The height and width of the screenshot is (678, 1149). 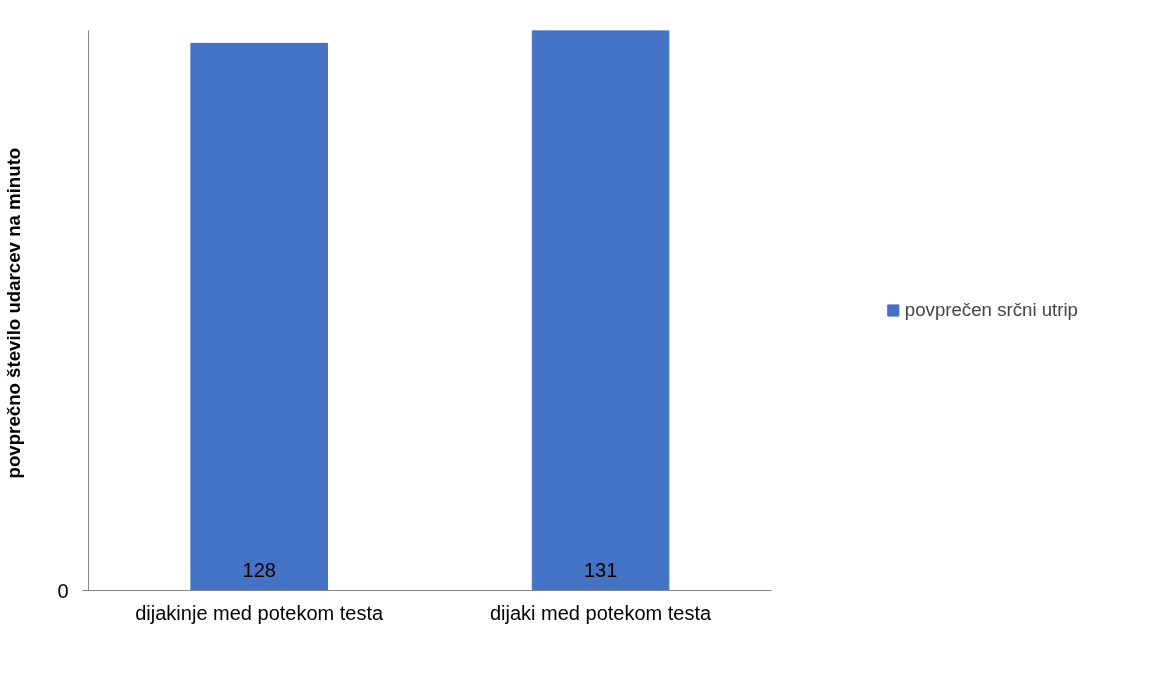 What do you see at coordinates (600, 569) in the screenshot?
I see `data-label: 131` at bounding box center [600, 569].